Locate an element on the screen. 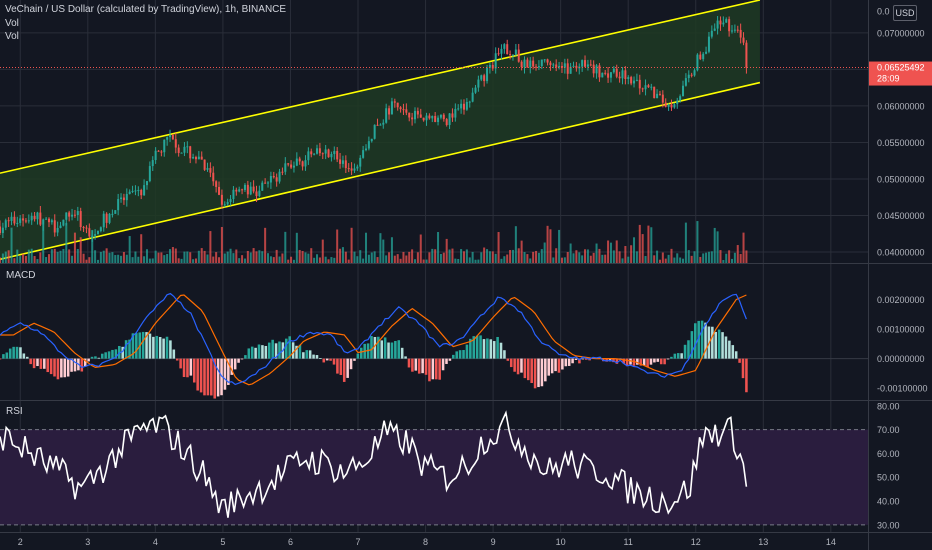 This screenshot has width=932, height=550. time-axis: 2 3 4 5 6 7 8 9 10 11 12 13 14 is located at coordinates (427, 542).